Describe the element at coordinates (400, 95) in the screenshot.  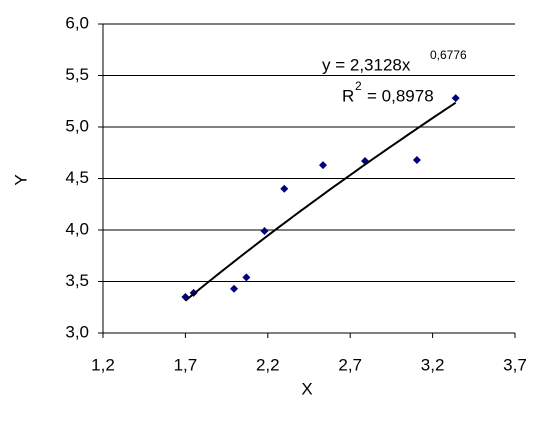
I see `r2-value: = 0,8978` at that location.